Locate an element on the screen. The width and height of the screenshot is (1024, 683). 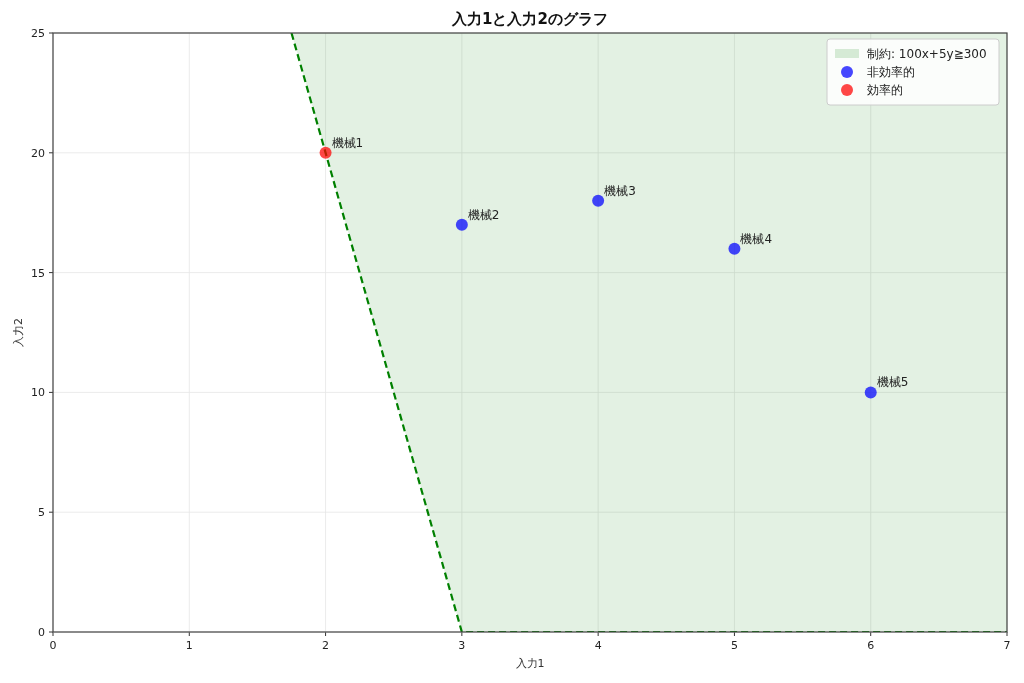
x-tick-label: 1 is located at coordinates (189, 645).